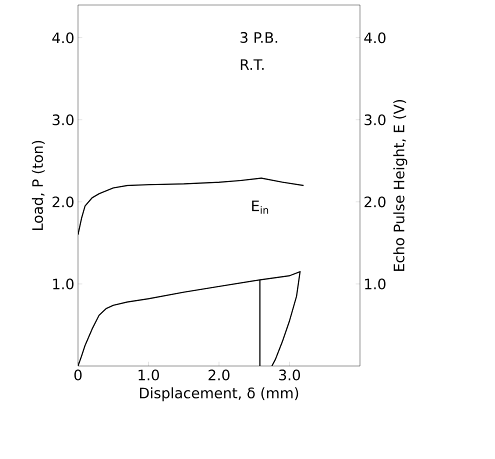 This screenshot has height=459, width=495. Describe the element at coordinates (219, 375) in the screenshot. I see `x-tick-label: 2.0` at that location.